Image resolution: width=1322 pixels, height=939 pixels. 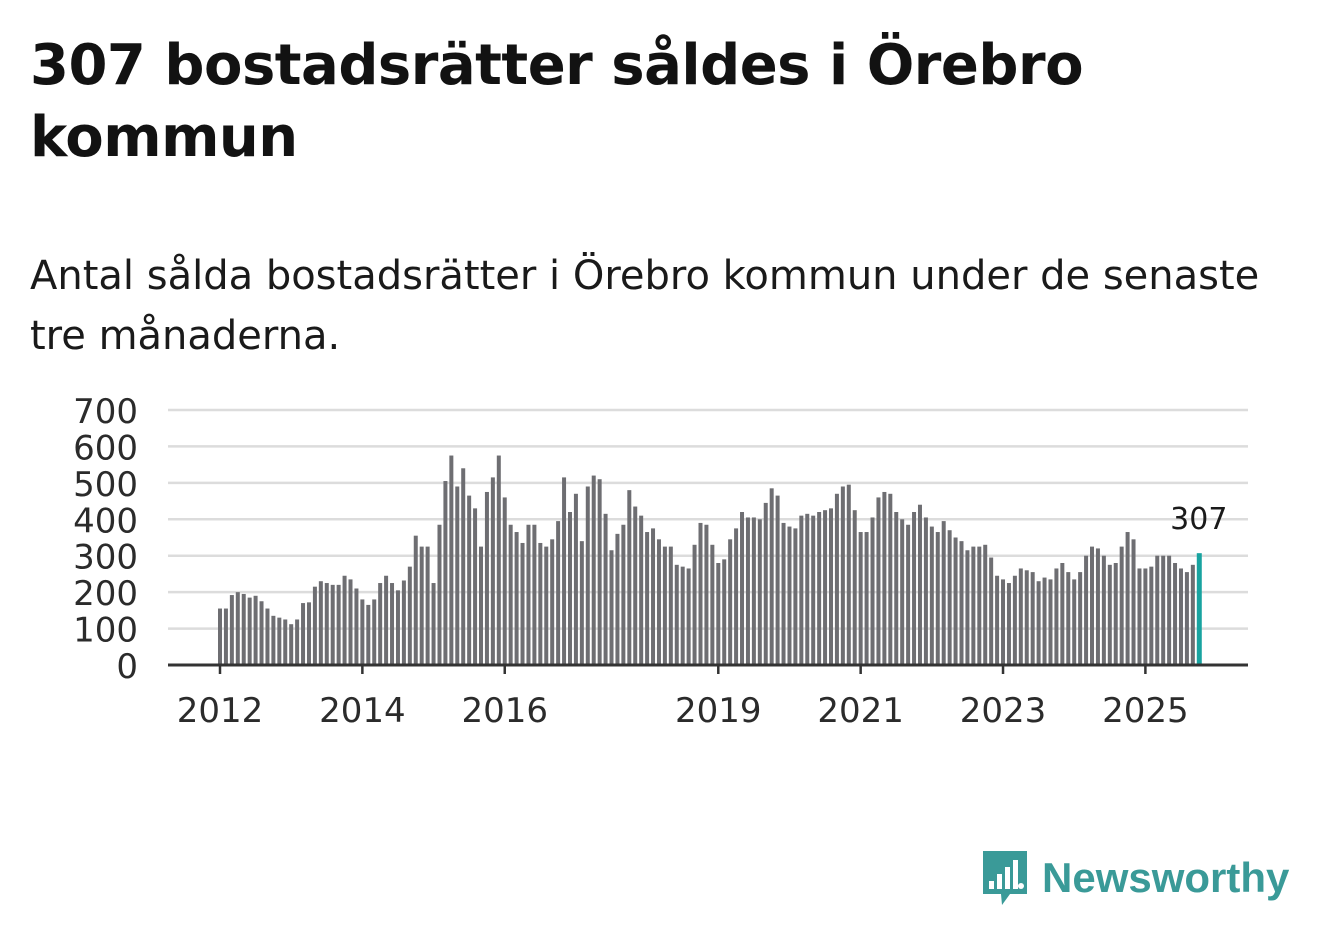 I want to click on y-tick-label: 400, so click(x=105, y=521).